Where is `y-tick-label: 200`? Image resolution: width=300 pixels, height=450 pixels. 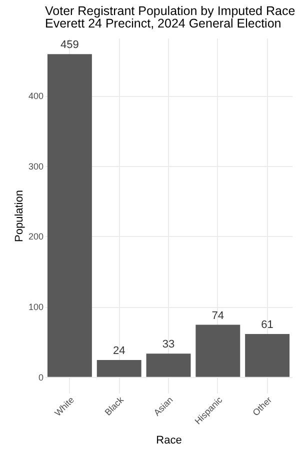 y-tick-label: 200 is located at coordinates (36, 237).